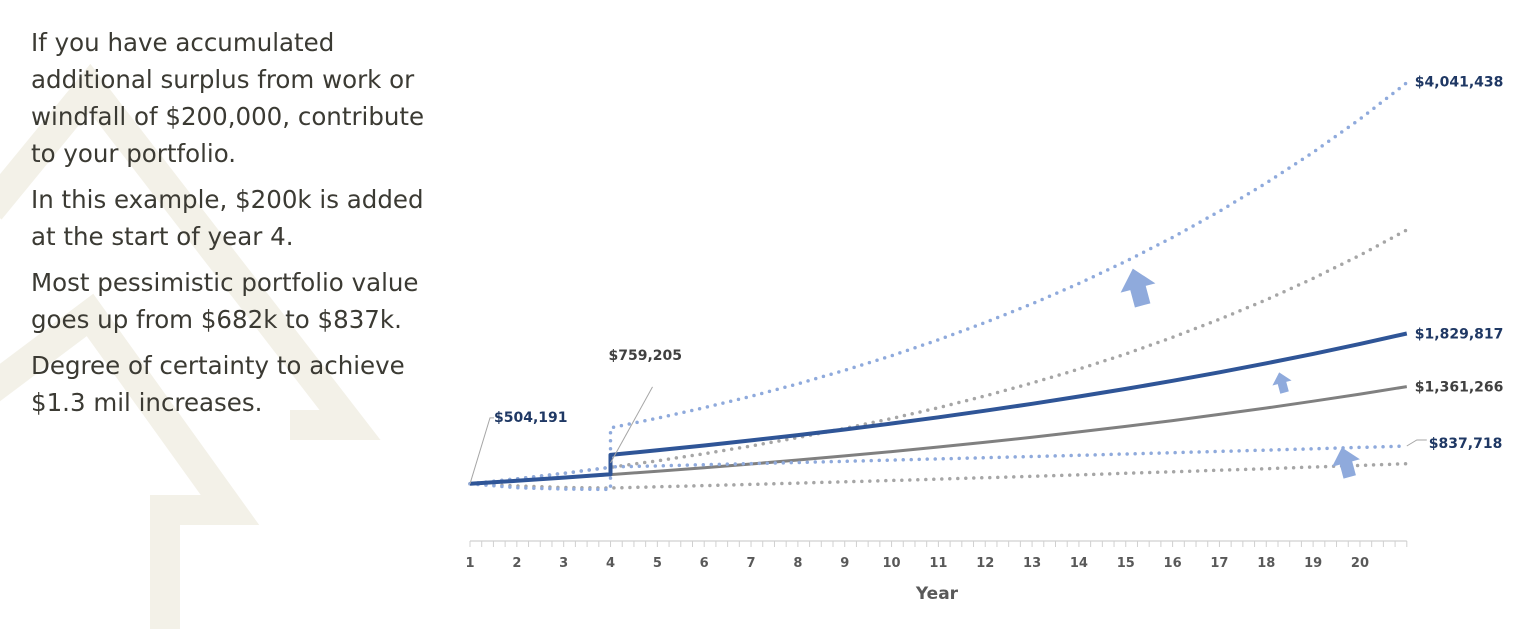 This screenshot has height=629, width=1536. Describe the element at coordinates (469, 563) in the screenshot. I see `x-tick-label: 1` at that location.